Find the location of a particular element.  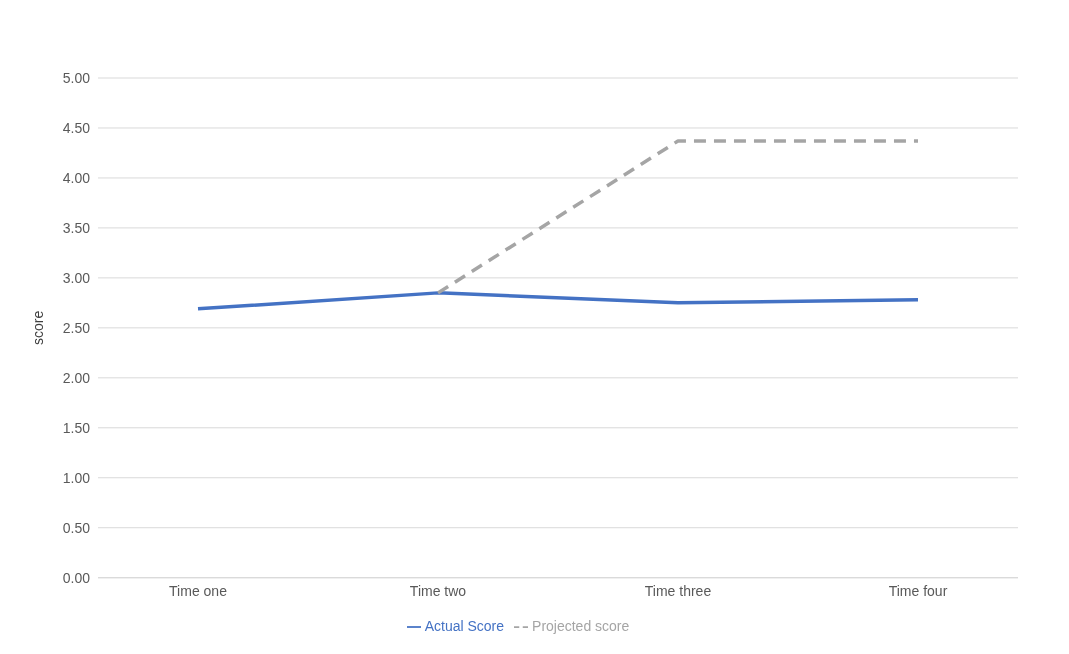

y-tick-label: 3.00 is located at coordinates (76, 277).